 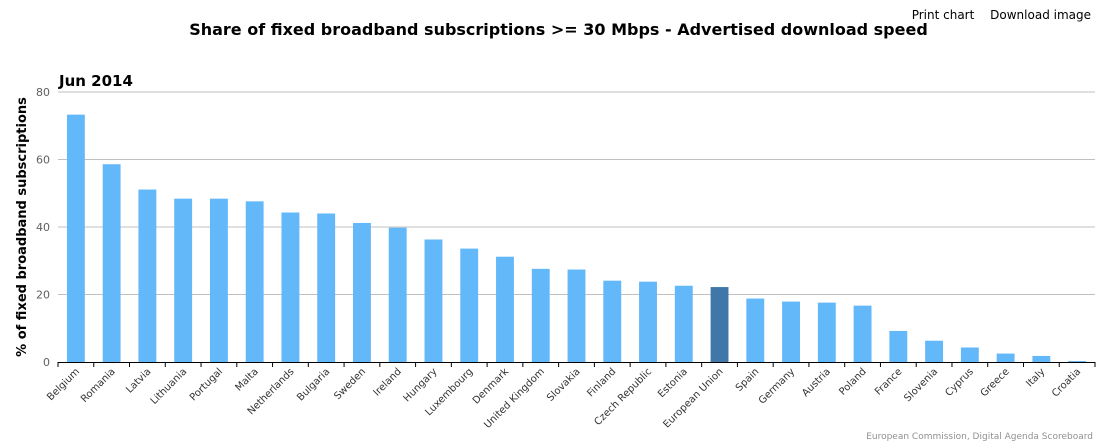 I want to click on x-tick-label: Portugal, so click(x=206, y=384).